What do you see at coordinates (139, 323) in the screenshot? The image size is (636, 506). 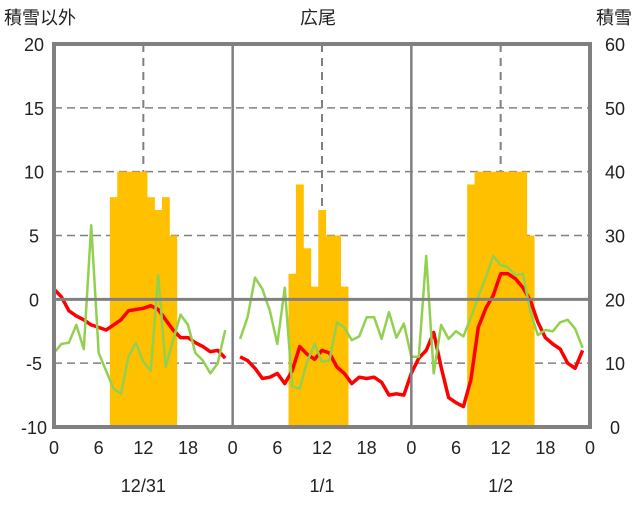 I see `red-series-line` at bounding box center [139, 323].